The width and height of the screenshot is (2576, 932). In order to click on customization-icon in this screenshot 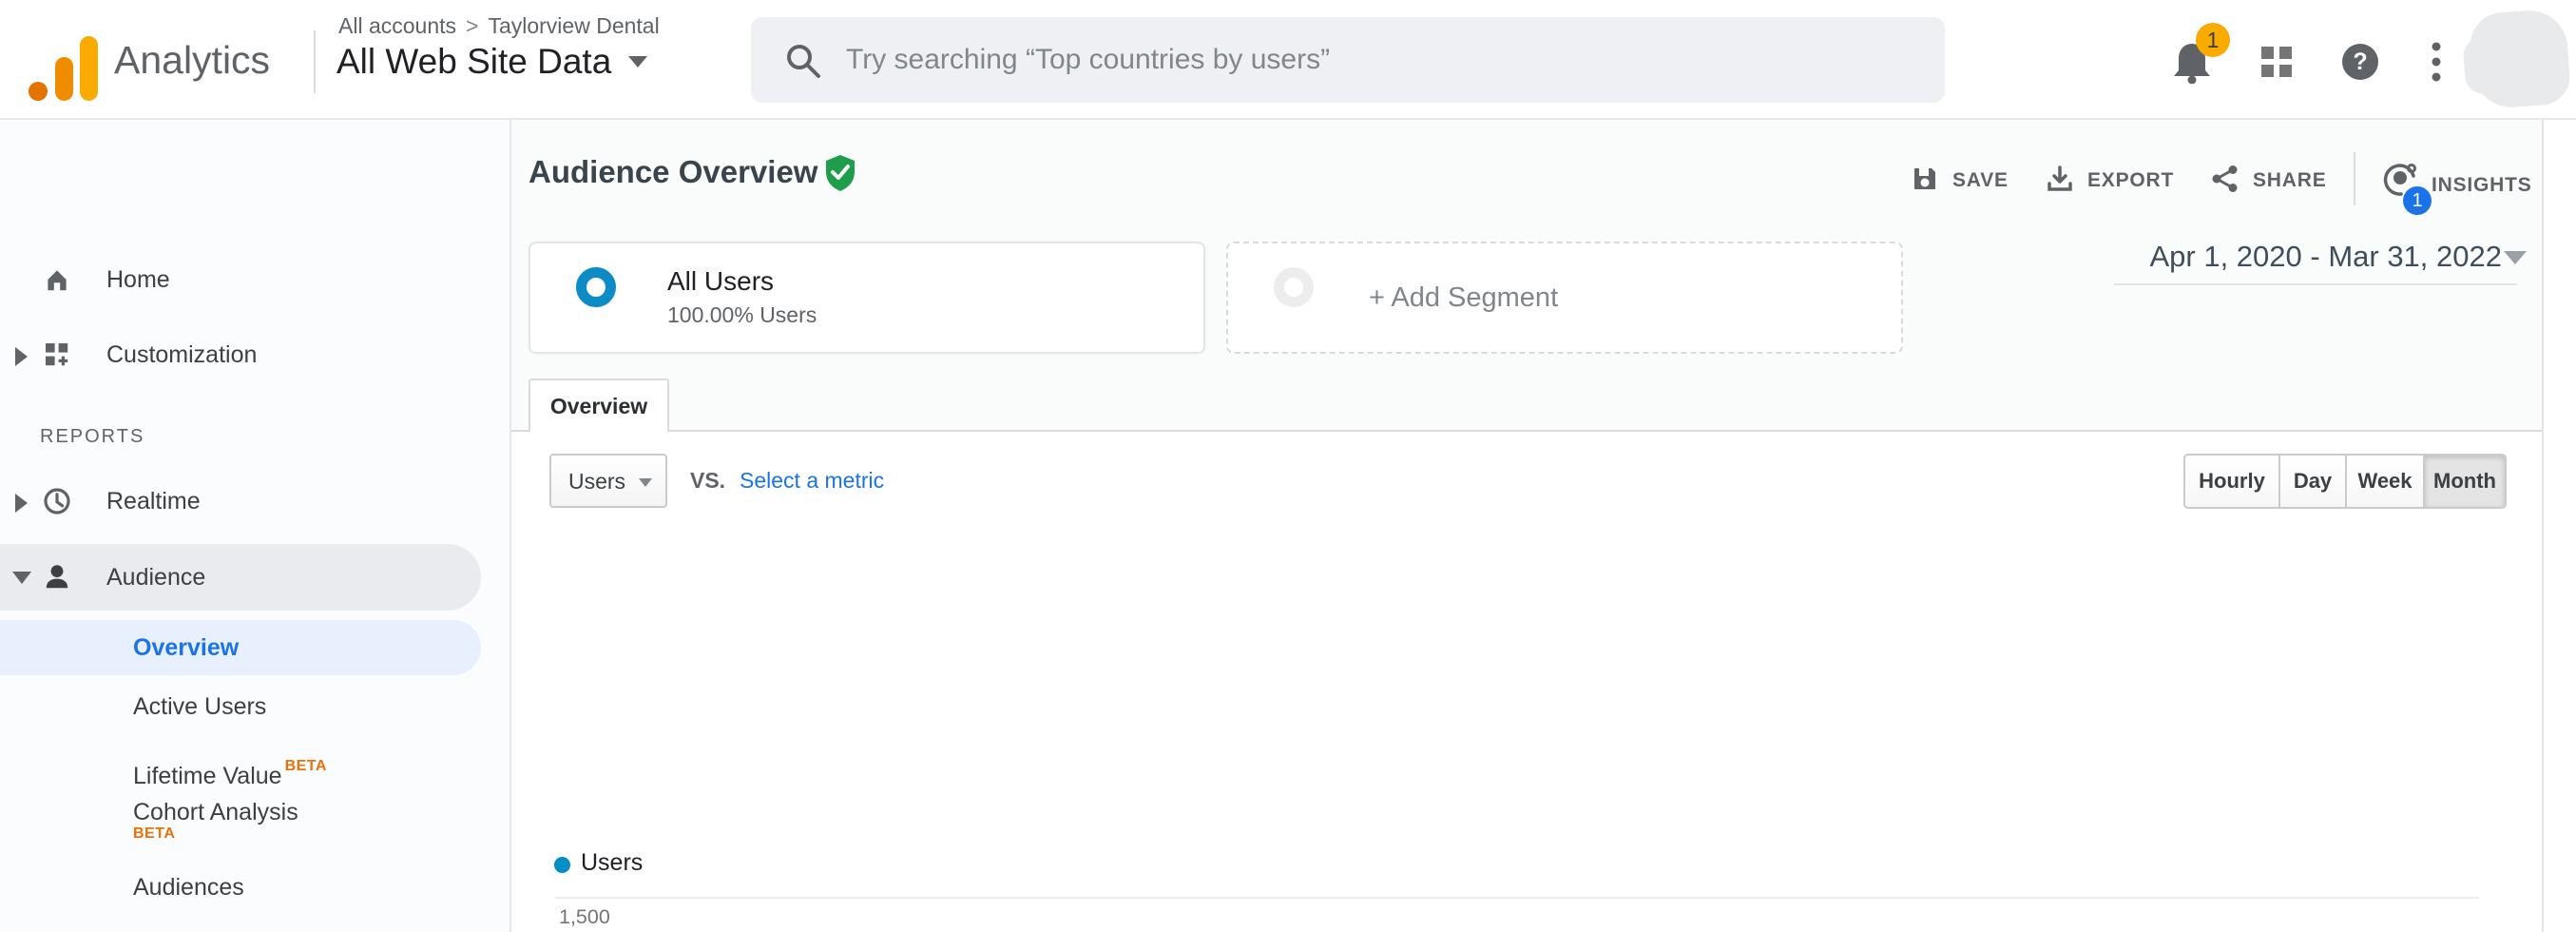, I will do `click(57, 354)`.